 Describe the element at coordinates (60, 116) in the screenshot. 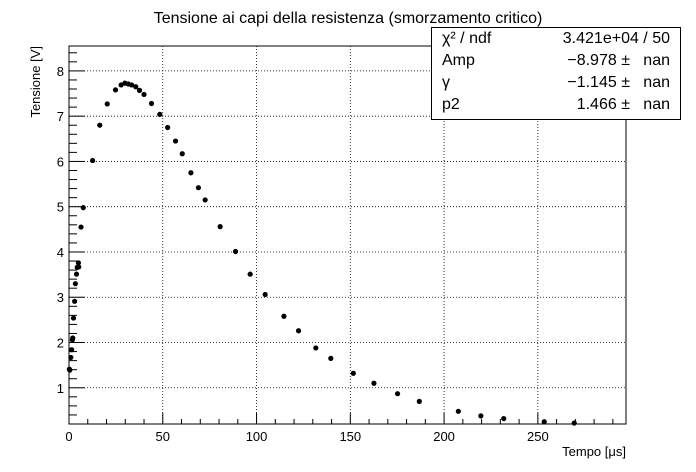

I see `y-tick-label: 7` at that location.